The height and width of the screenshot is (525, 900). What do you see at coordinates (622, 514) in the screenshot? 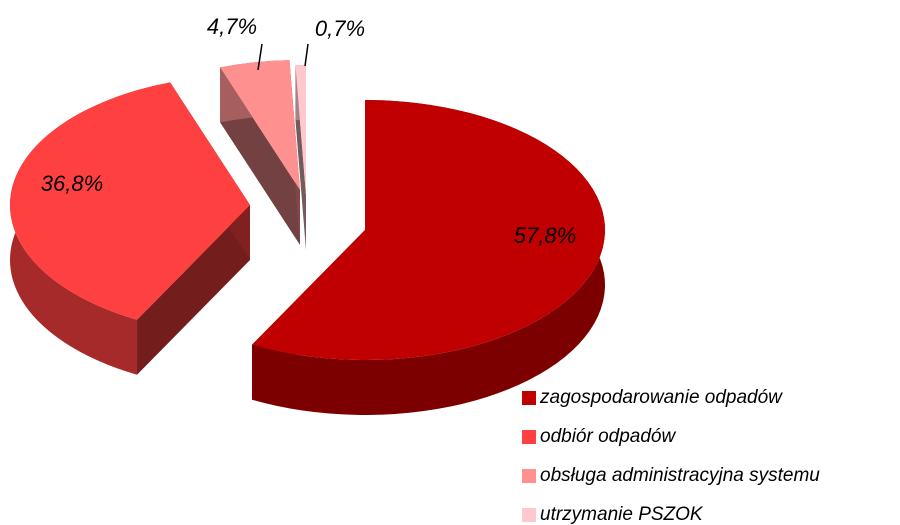
I see `legend-label: utrzymanie PSZOK` at bounding box center [622, 514].